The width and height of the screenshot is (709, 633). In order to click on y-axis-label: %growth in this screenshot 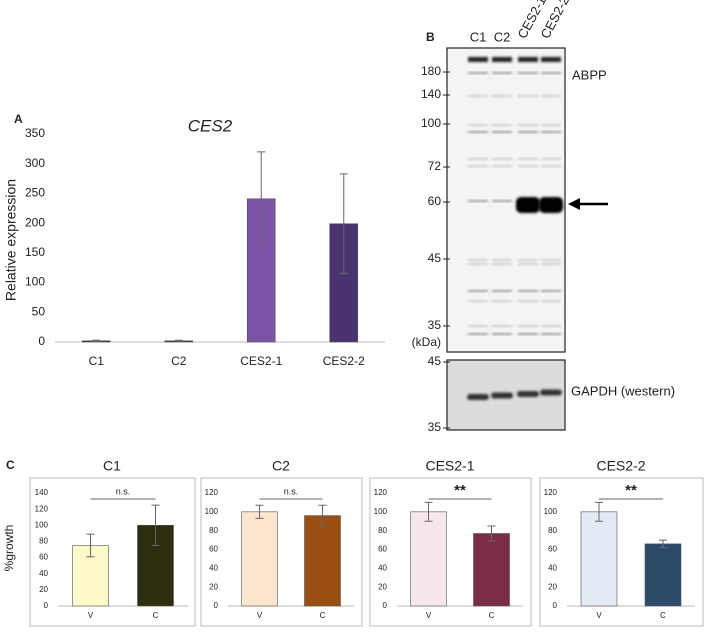, I will do `click(9, 548)`.